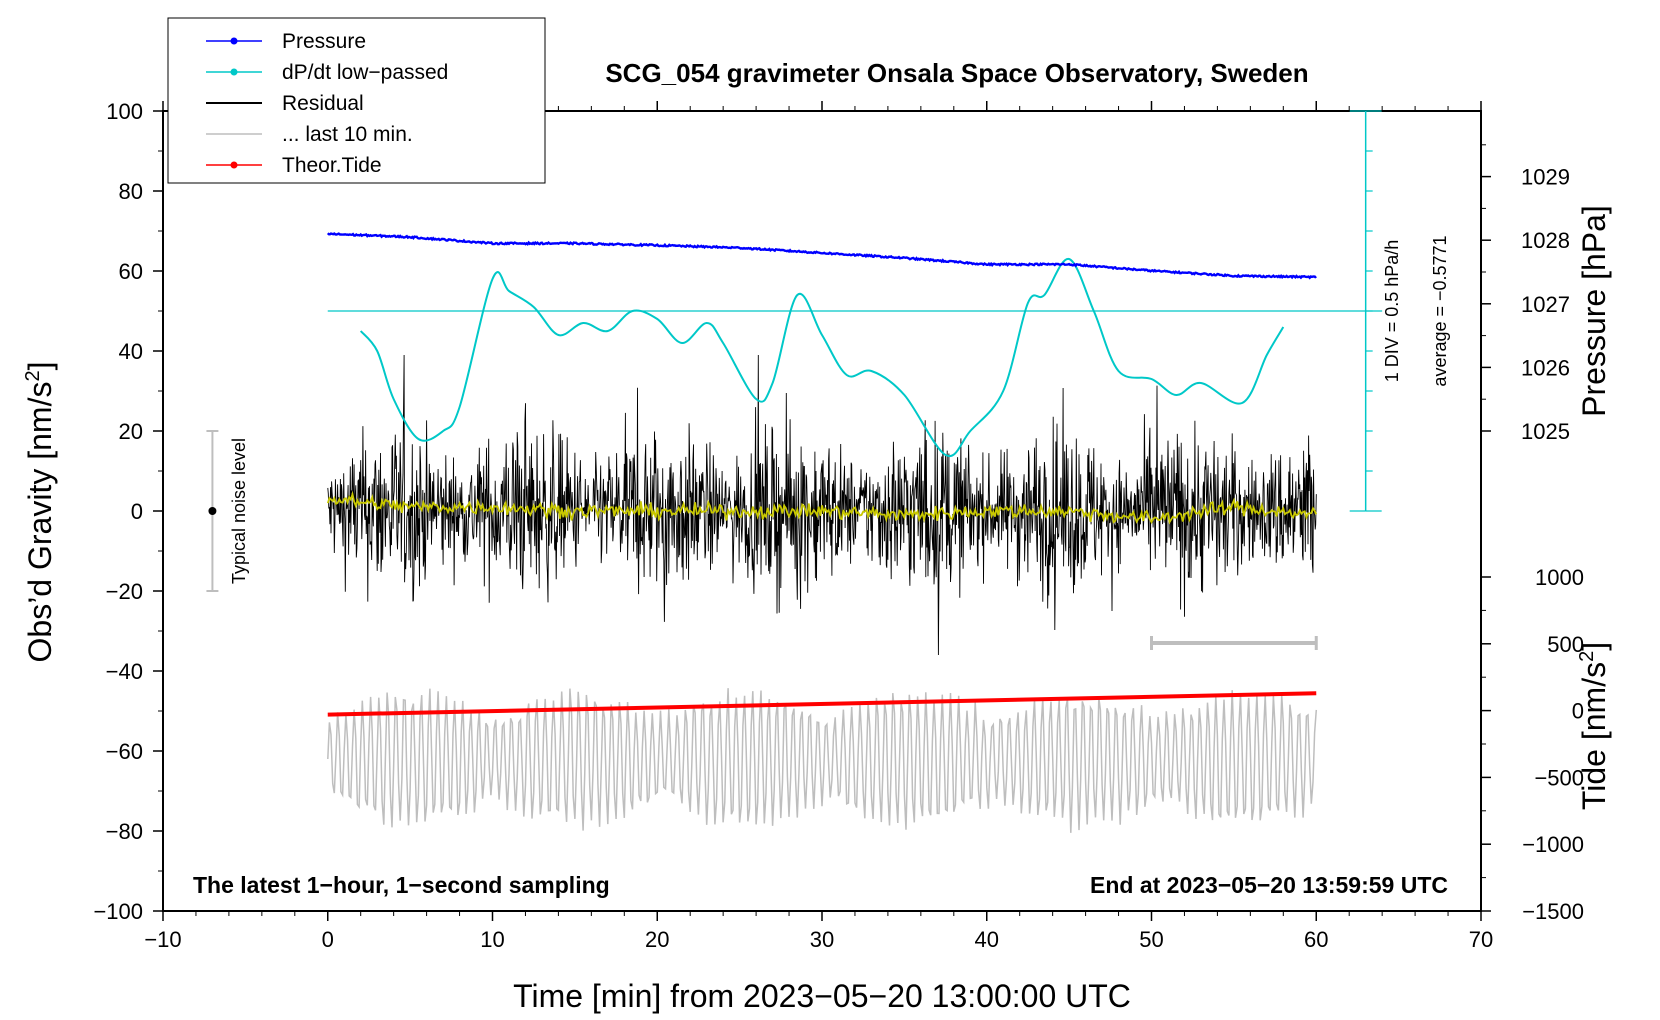 This screenshot has width=1660, height=1020. Describe the element at coordinates (1440, 310) in the screenshot. I see `scale-bar-average: average = −0.5771` at that location.